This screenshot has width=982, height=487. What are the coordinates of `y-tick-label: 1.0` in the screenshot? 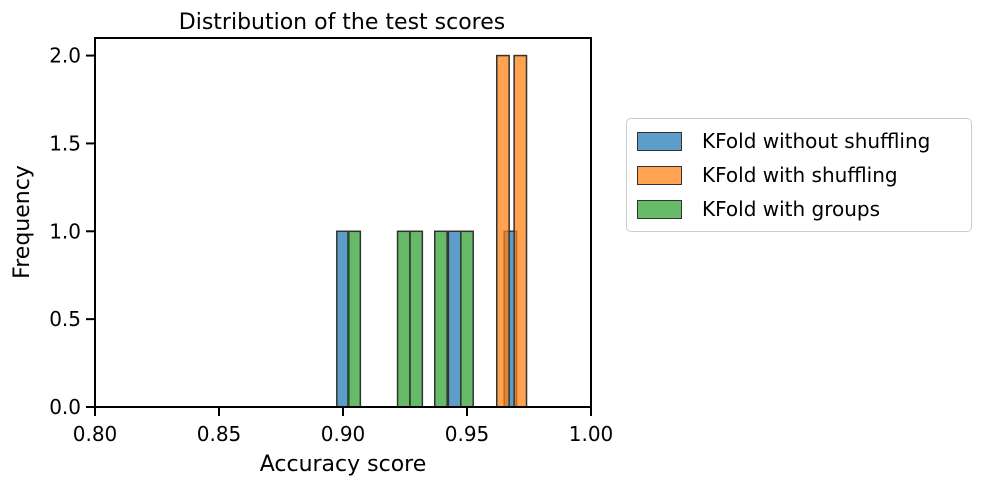 It's located at (65, 231).